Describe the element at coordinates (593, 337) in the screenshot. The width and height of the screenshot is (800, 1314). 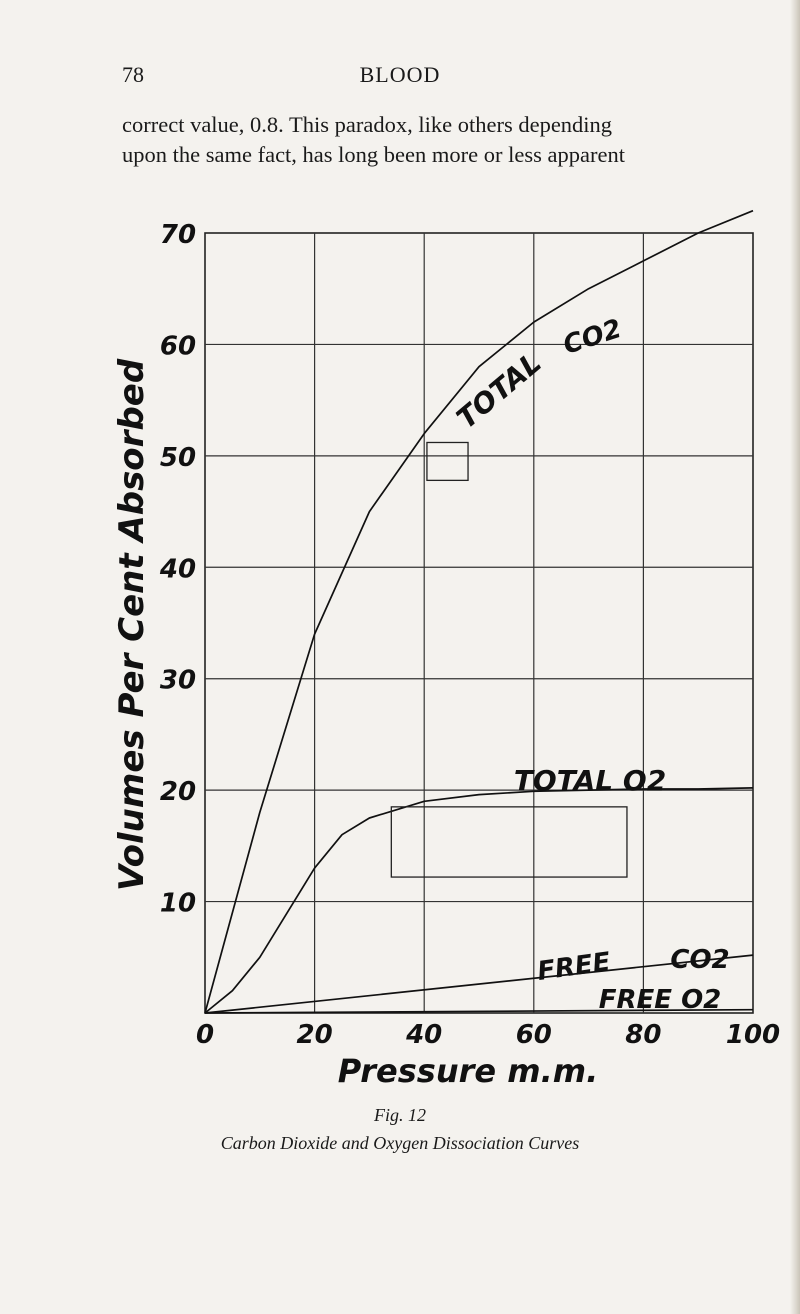
I see `annotation-2: CO2` at that location.